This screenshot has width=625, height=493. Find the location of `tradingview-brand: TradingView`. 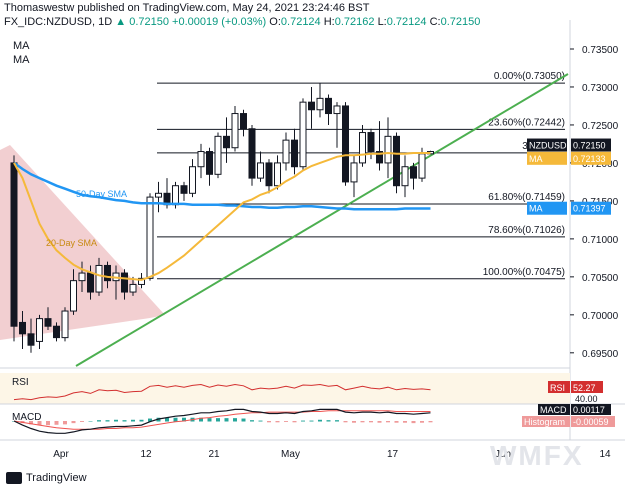

tradingview-brand: TradingView is located at coordinates (56, 478).